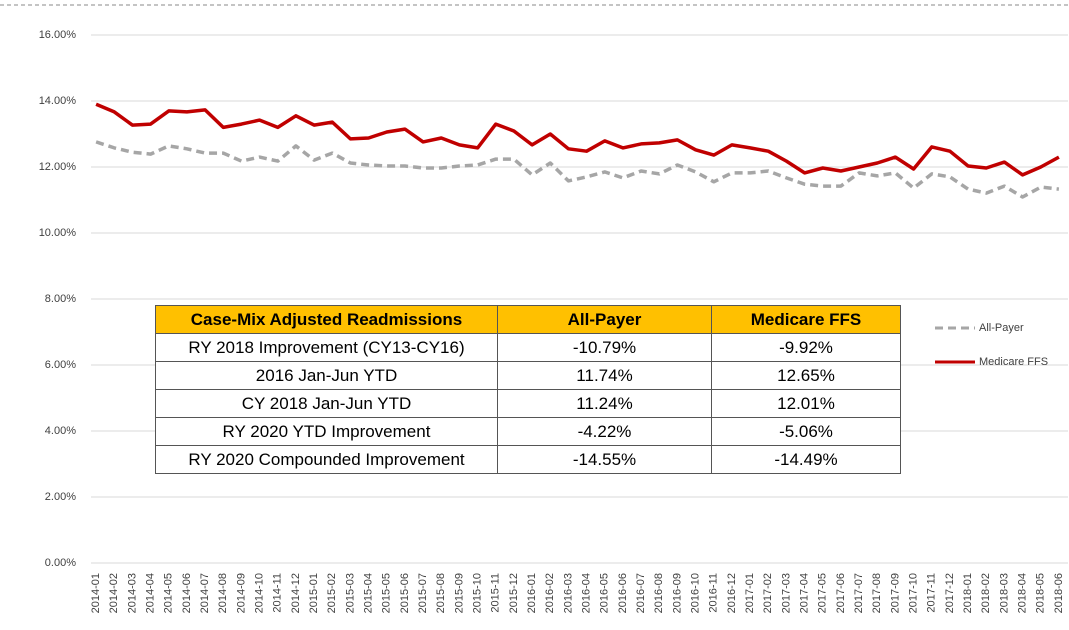 The width and height of the screenshot is (1069, 630). Describe the element at coordinates (605, 593) in the screenshot. I see `x-tick-label: 2016-05` at that location.